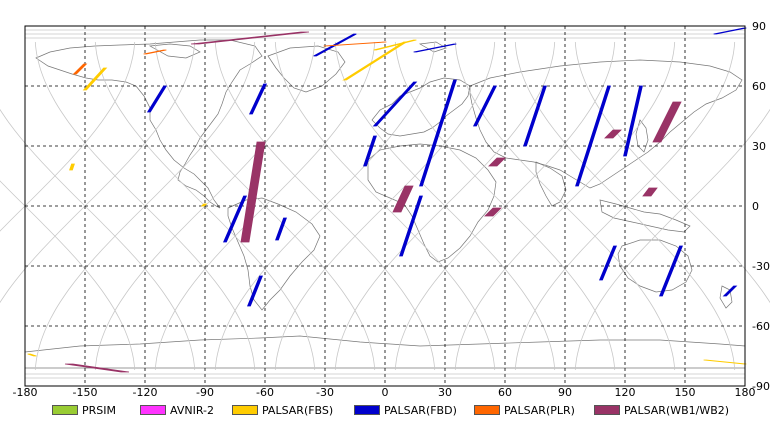 This screenshot has width=770, height=434. Describe the element at coordinates (174, 51) in the screenshot. I see `coastline-arctic-islands` at that location.